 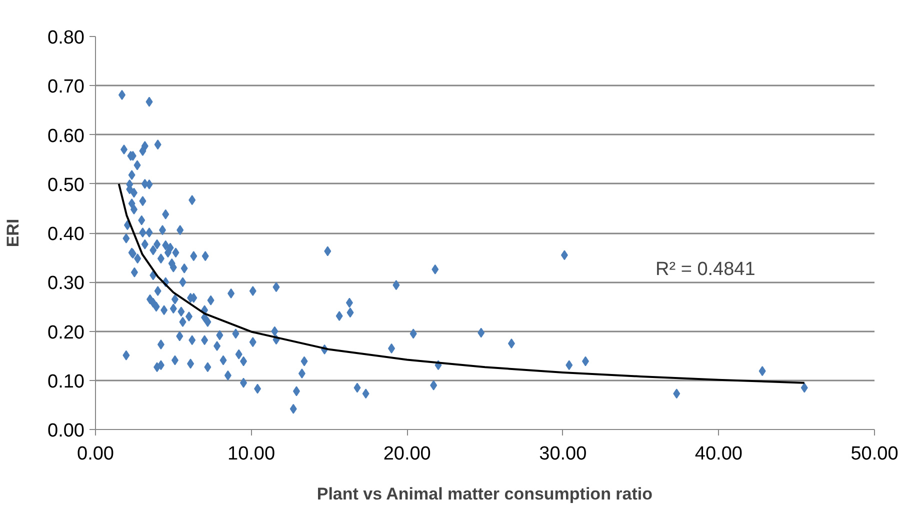 What do you see at coordinates (252, 454) in the screenshot?
I see `x-tick-label: 10.00` at bounding box center [252, 454].